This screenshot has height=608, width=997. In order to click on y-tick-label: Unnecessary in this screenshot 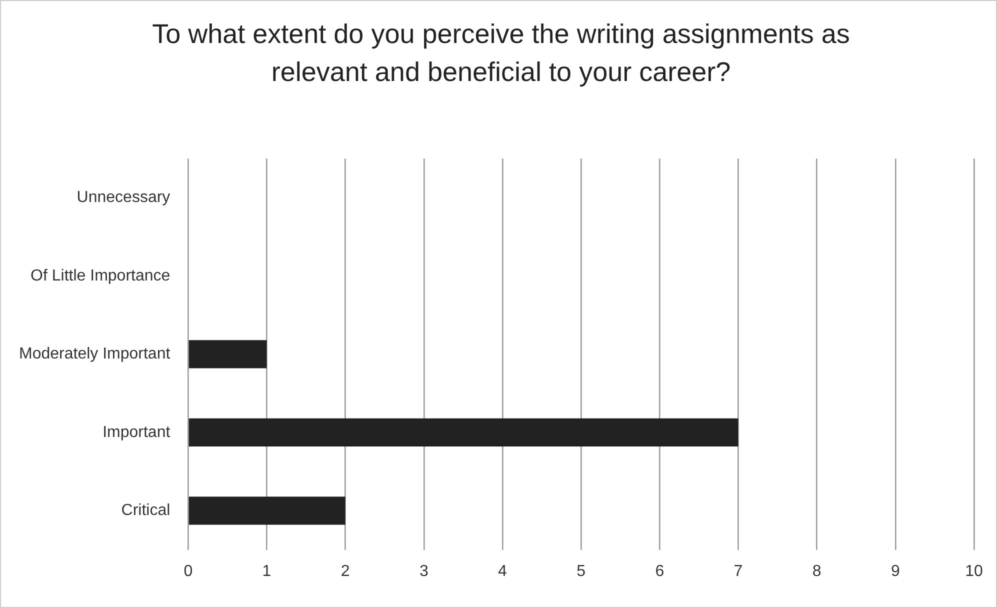, I will do `click(123, 197)`.